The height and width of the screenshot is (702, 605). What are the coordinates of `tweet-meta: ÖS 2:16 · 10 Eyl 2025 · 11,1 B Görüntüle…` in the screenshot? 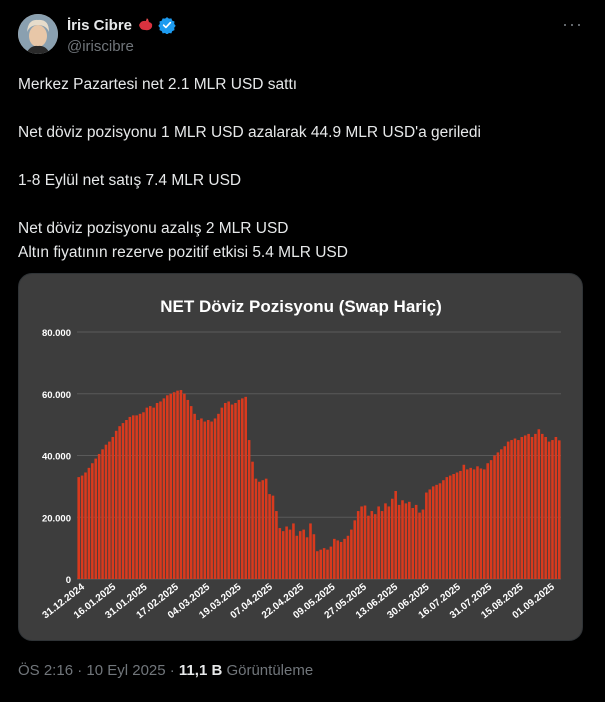 It's located at (165, 670).